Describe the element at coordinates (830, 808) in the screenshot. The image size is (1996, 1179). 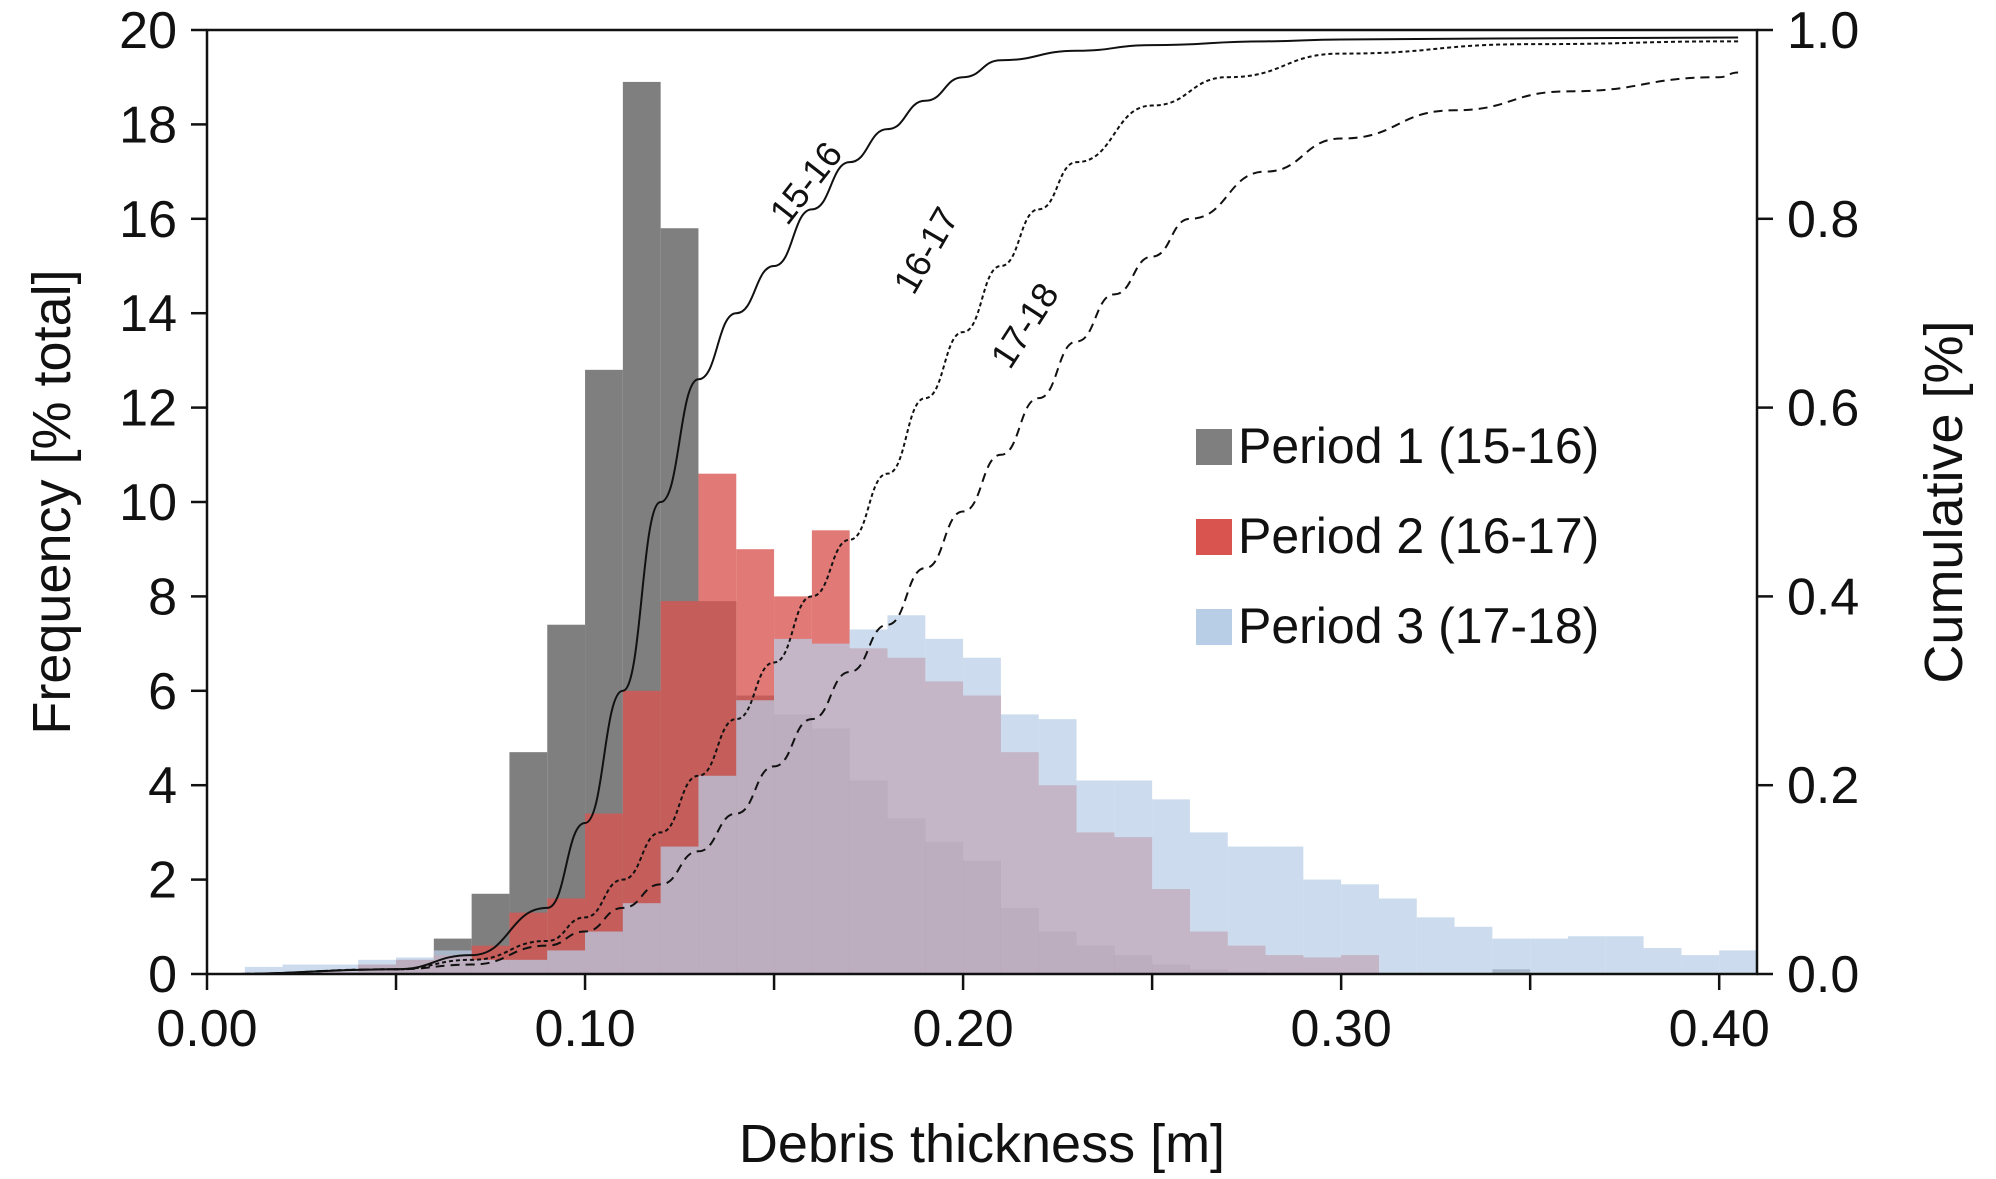
I see `bar-series3-bin16` at that location.